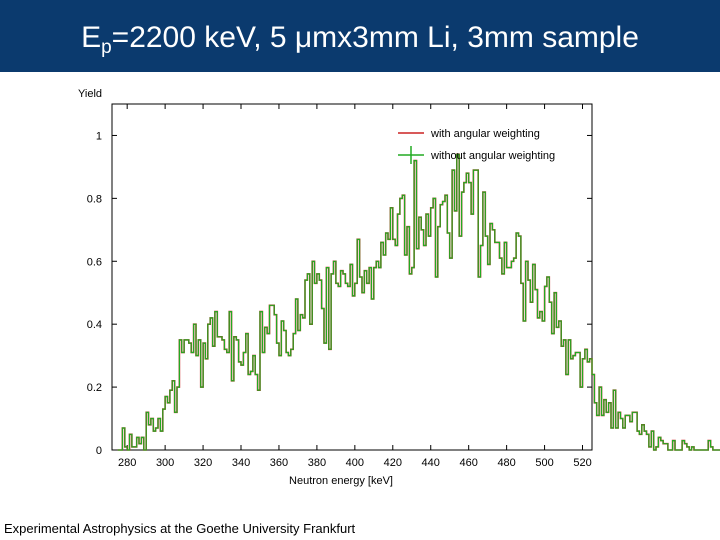 This screenshot has height=540, width=720. What do you see at coordinates (393, 463) in the screenshot?
I see `x-tick-label: 420` at bounding box center [393, 463].